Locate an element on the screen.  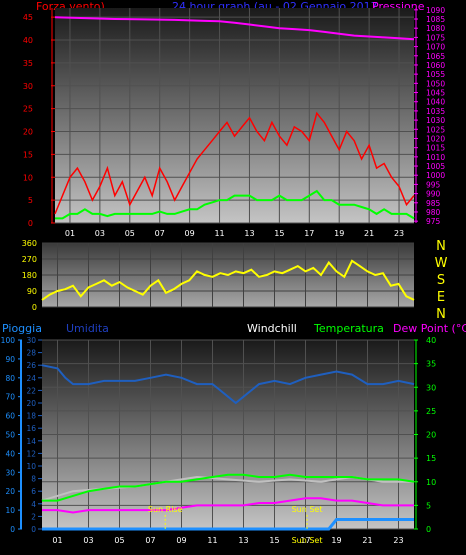
sunrise-label: Sun Rise is located at coordinates (165, 509).